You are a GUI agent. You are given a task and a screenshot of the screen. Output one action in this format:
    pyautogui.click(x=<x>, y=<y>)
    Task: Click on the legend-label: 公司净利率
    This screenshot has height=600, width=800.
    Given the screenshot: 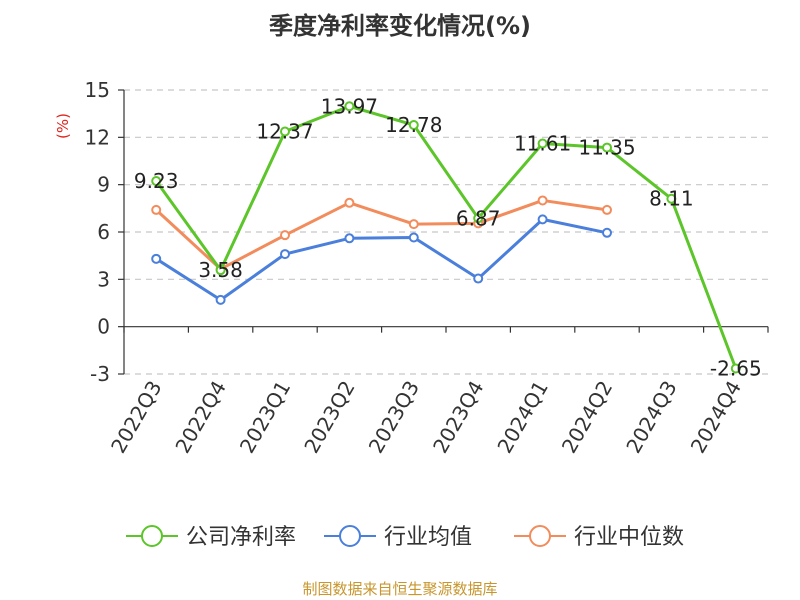 What is the action you would take?
    pyautogui.click(x=241, y=537)
    